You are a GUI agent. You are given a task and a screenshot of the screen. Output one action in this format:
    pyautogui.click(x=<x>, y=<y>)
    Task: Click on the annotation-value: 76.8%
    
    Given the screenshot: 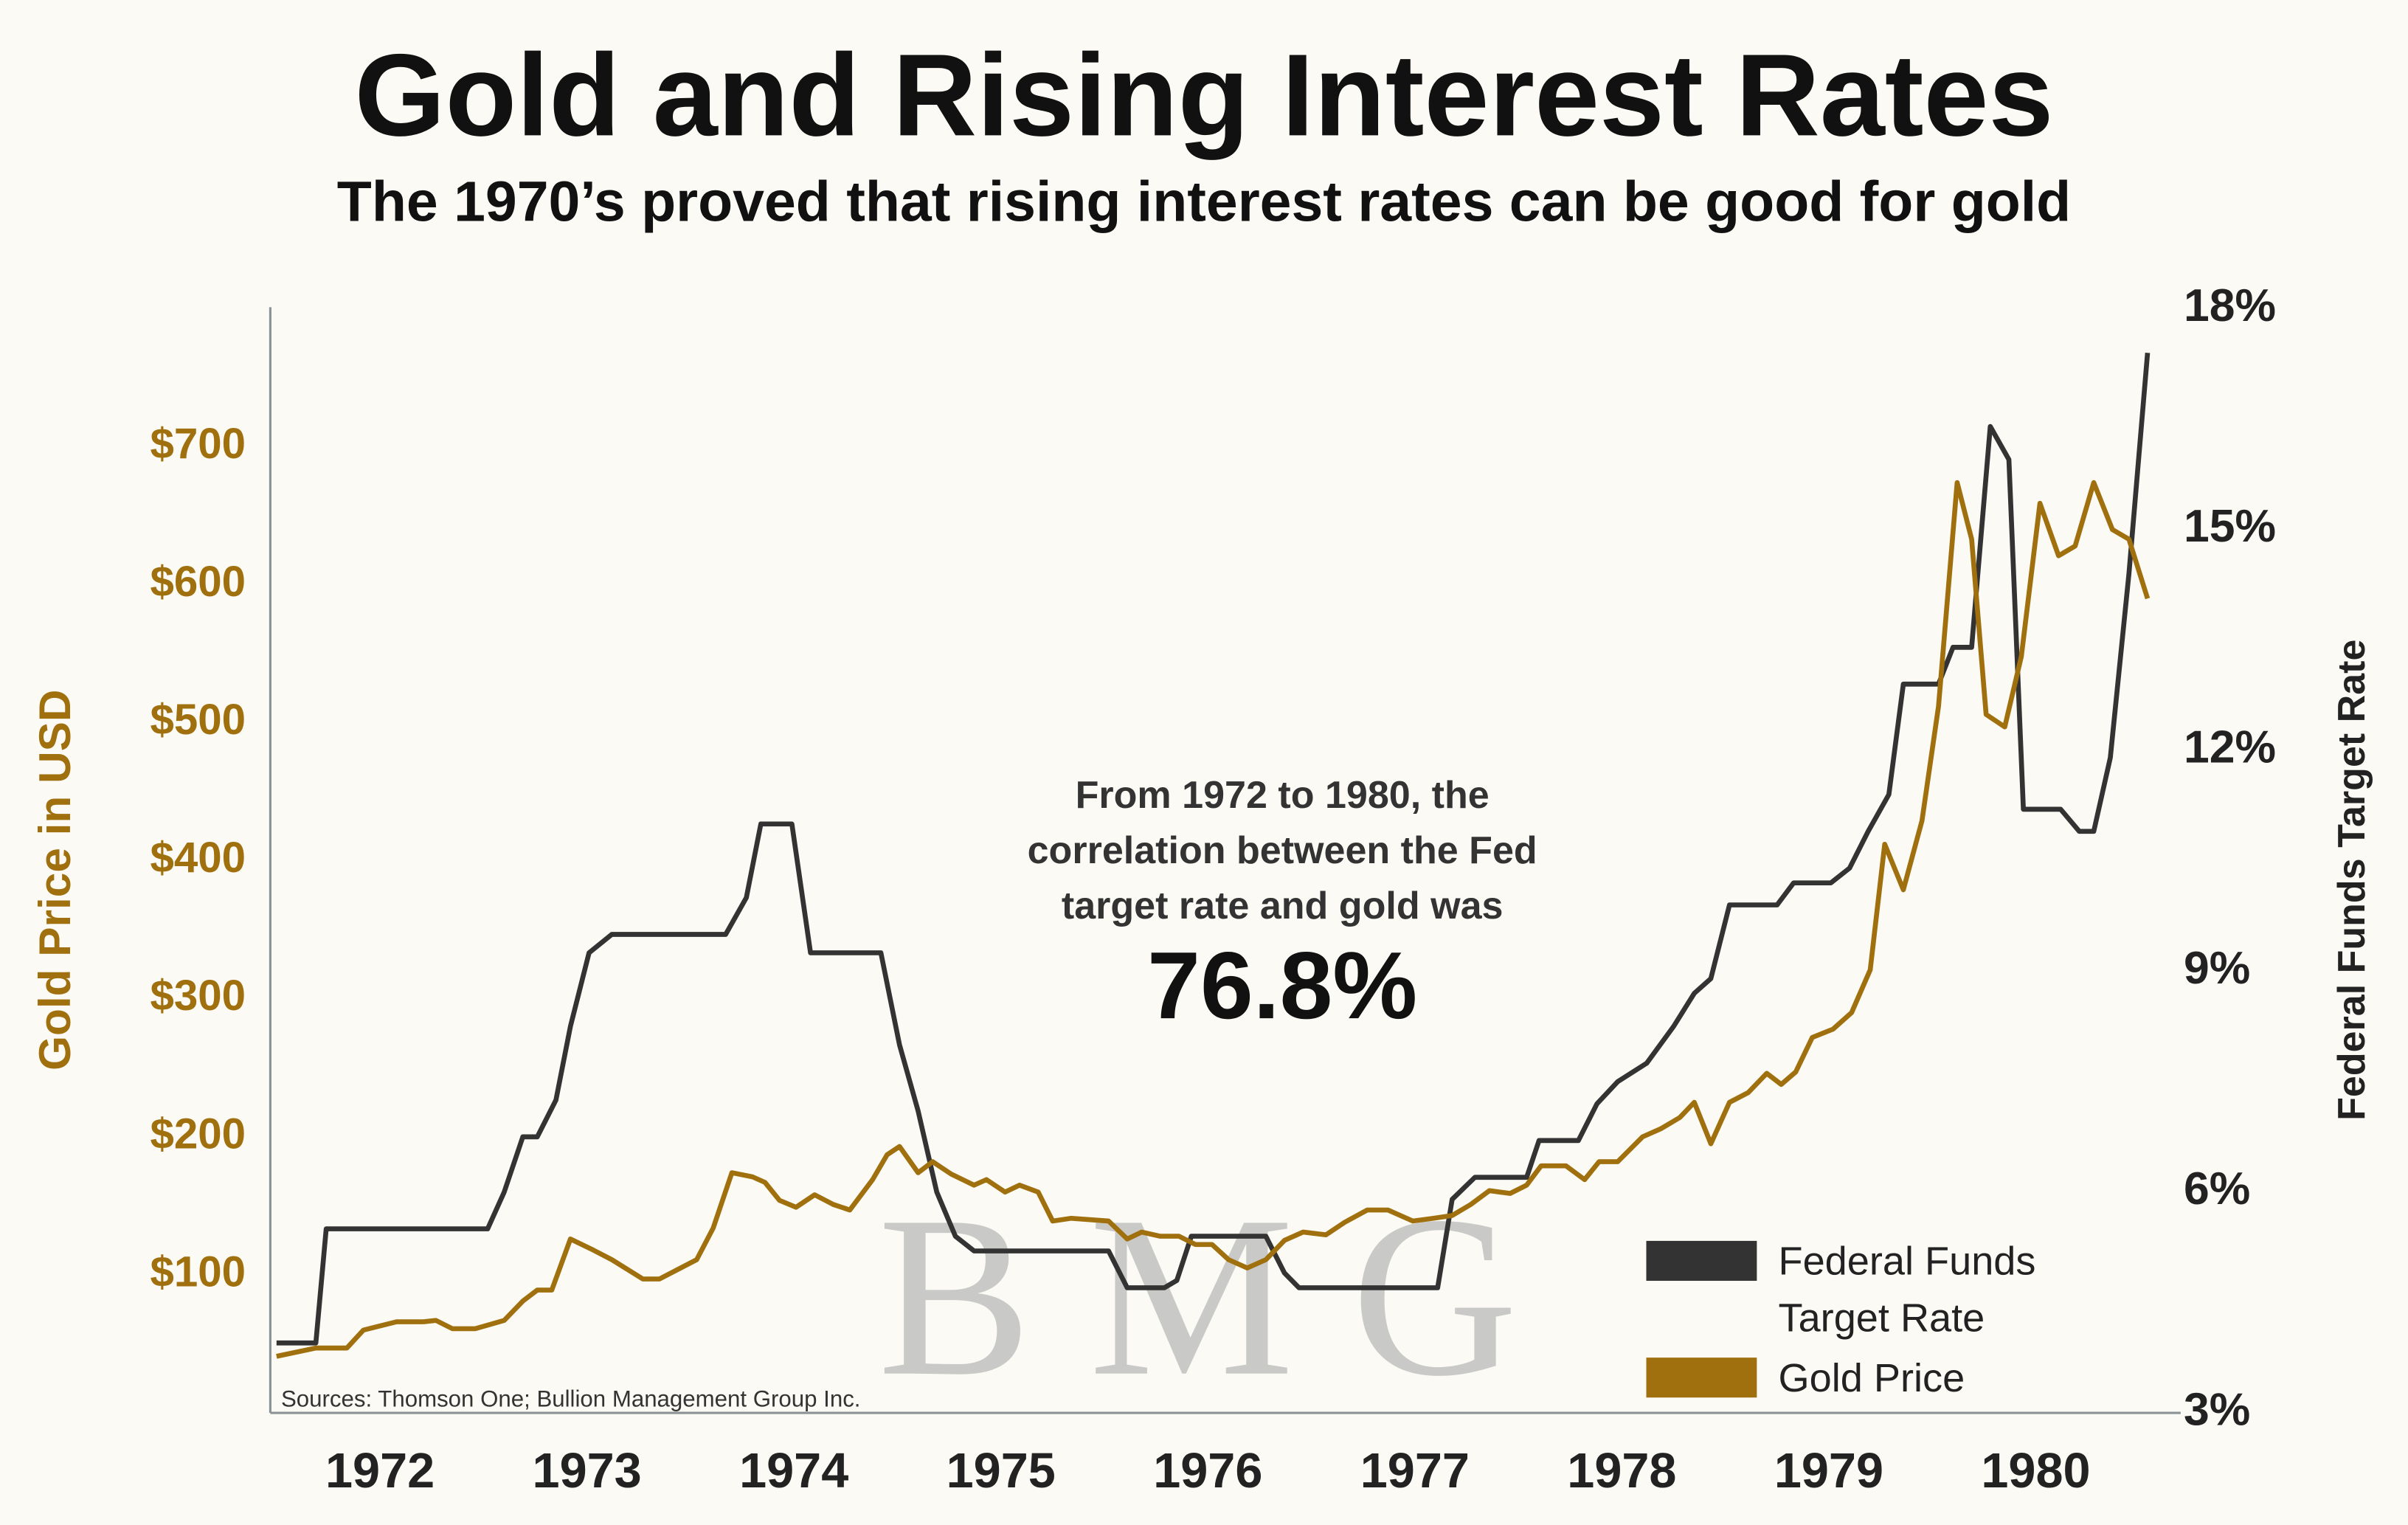 What is the action you would take?
    pyautogui.click(x=1282, y=987)
    